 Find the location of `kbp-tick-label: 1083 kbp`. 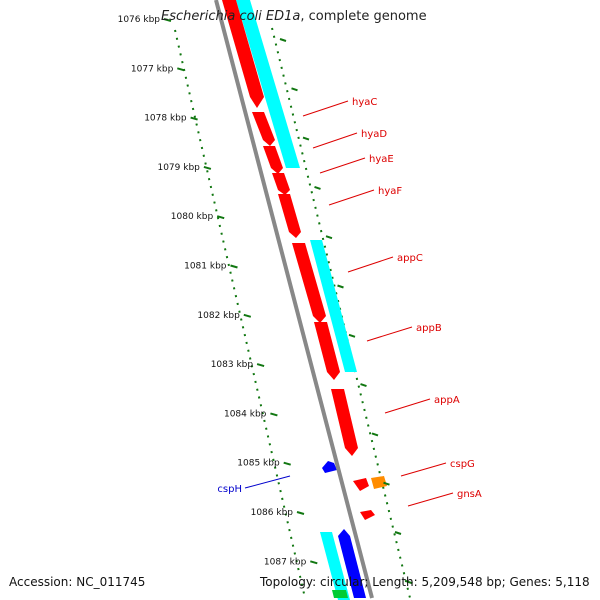

kbp-tick-label: 1083 kbp is located at coordinates (232, 365).